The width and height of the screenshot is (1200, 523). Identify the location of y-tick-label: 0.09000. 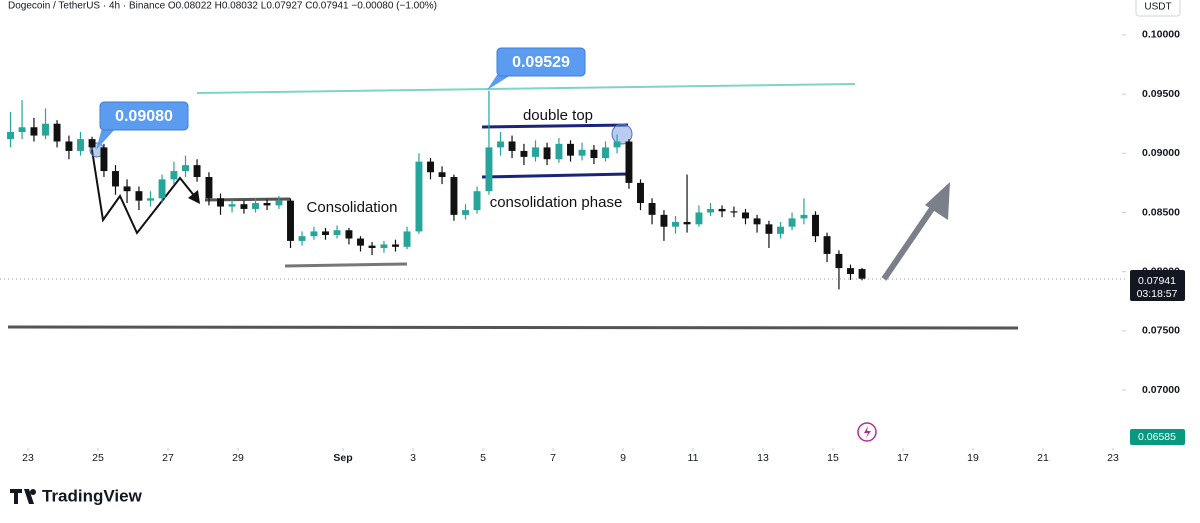
(1161, 153).